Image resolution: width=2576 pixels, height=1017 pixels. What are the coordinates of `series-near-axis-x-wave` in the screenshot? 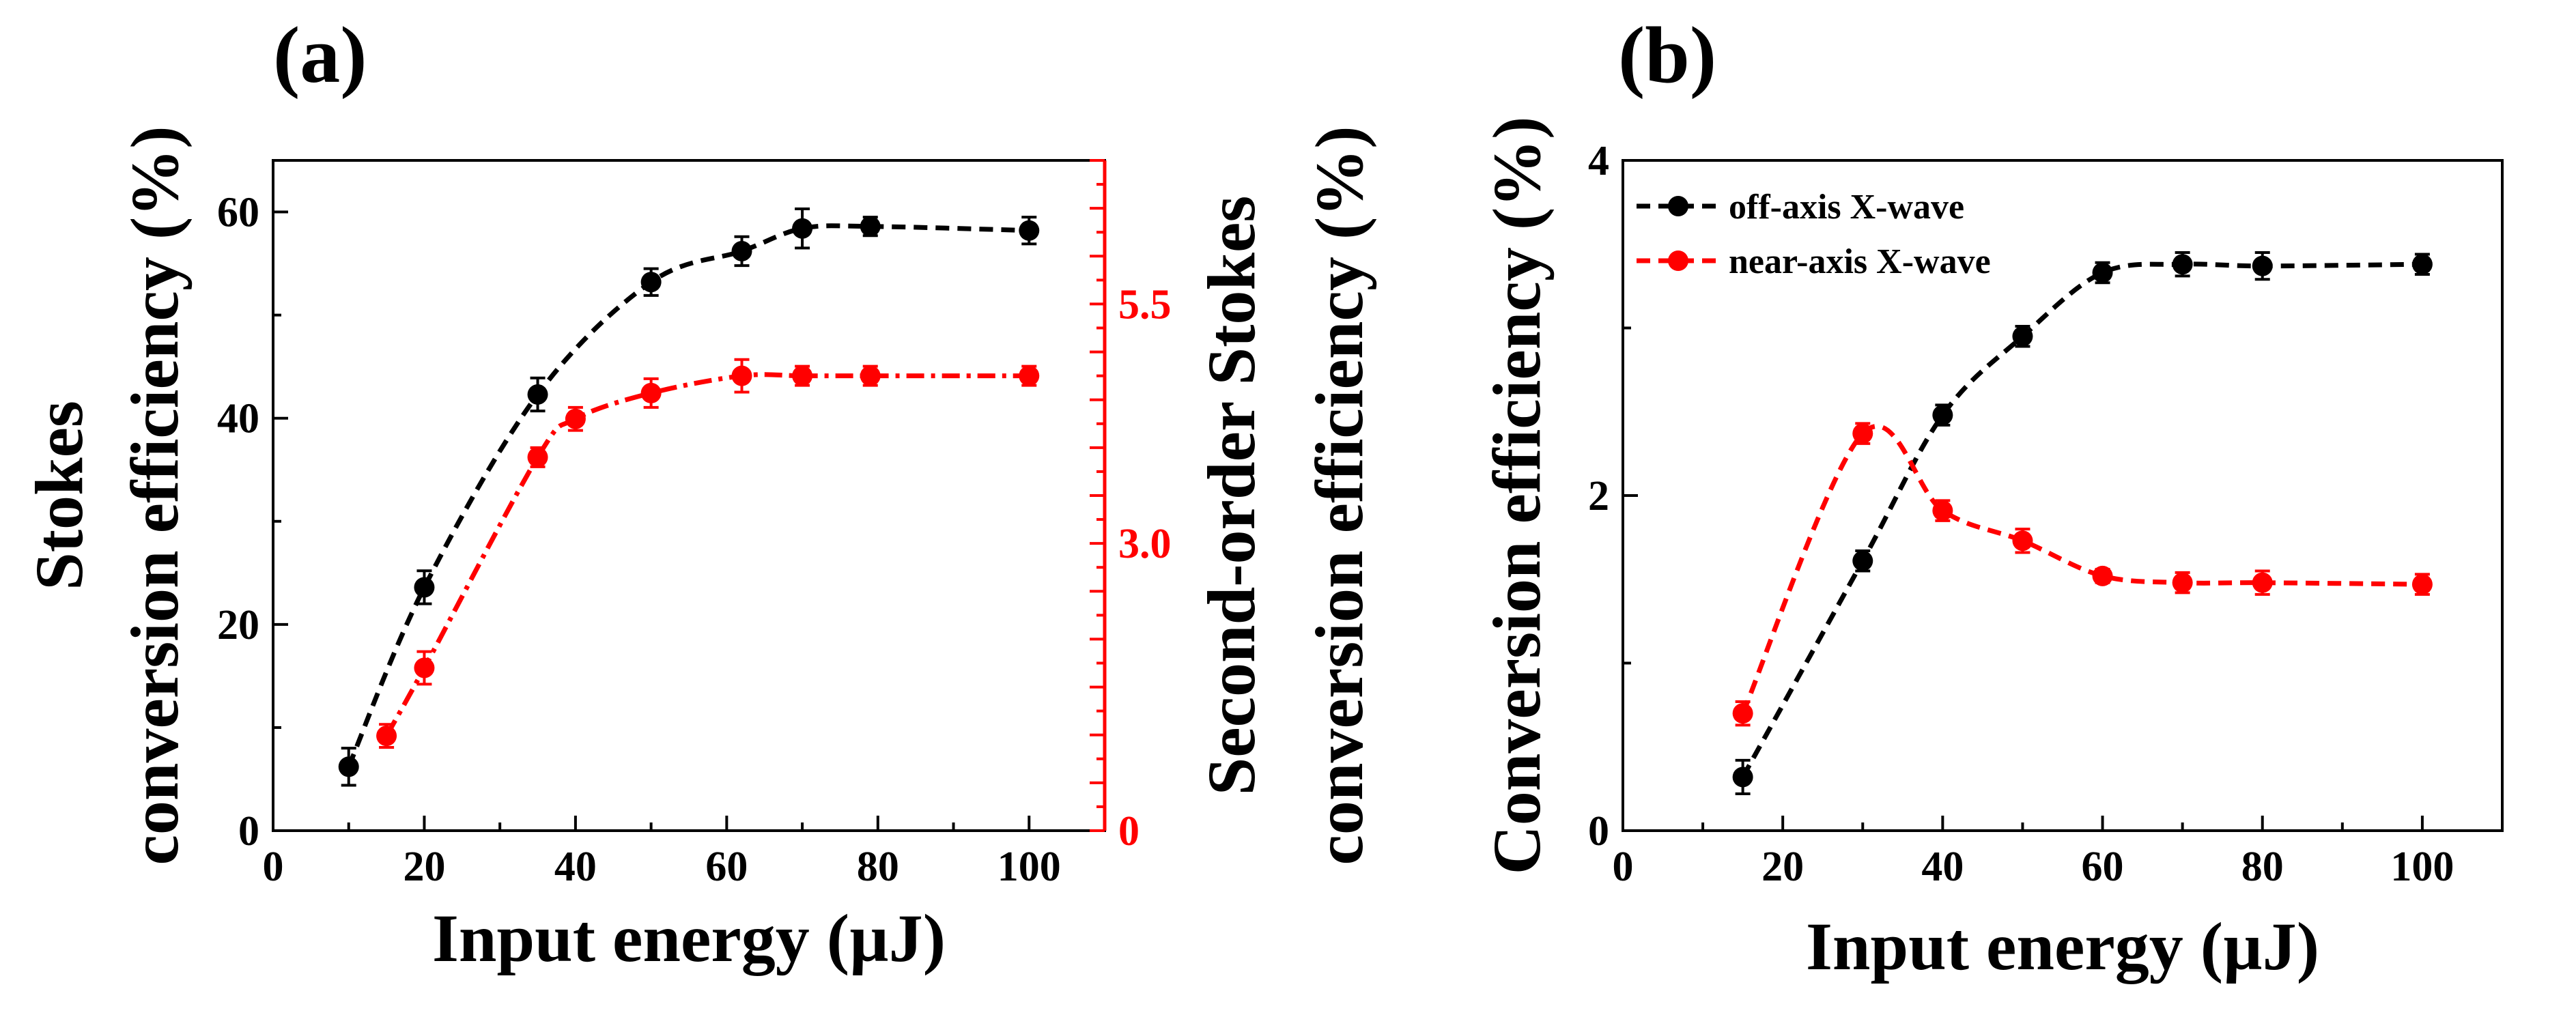 It's located at (2082, 574).